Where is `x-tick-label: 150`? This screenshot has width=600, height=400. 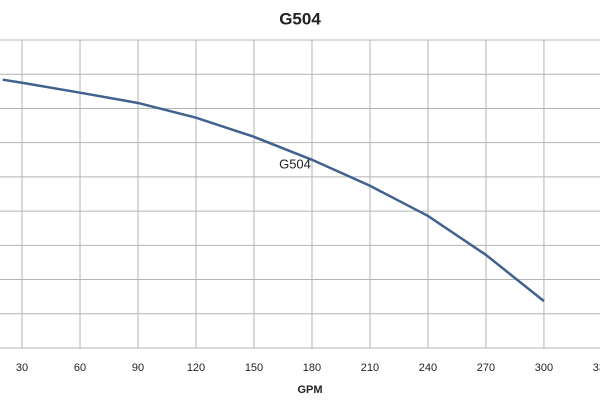 x-tick-label: 150 is located at coordinates (254, 368).